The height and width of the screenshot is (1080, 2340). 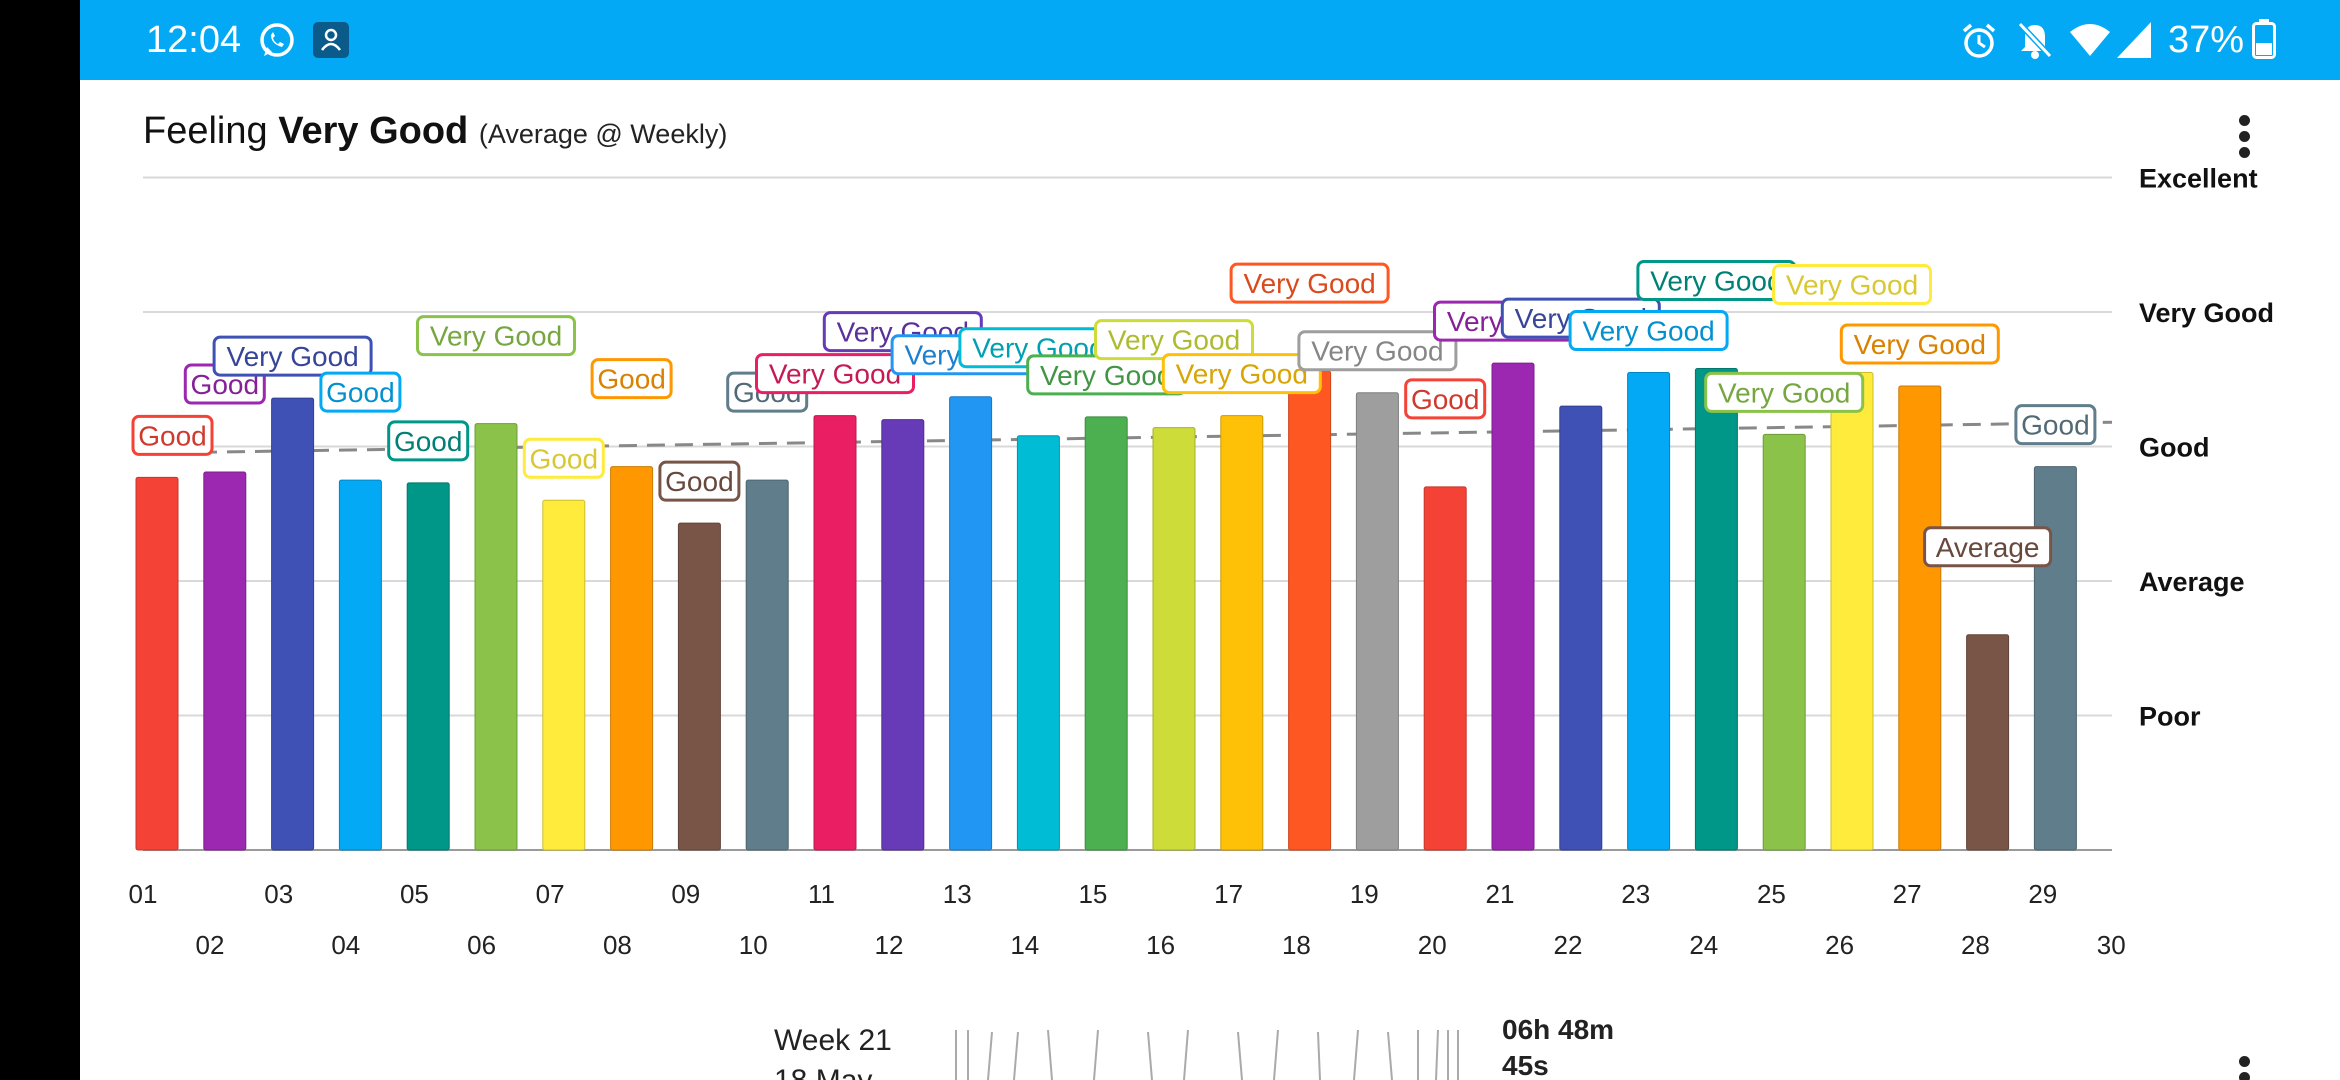 I want to click on data-label-day-09: Good, so click(x=699, y=481).